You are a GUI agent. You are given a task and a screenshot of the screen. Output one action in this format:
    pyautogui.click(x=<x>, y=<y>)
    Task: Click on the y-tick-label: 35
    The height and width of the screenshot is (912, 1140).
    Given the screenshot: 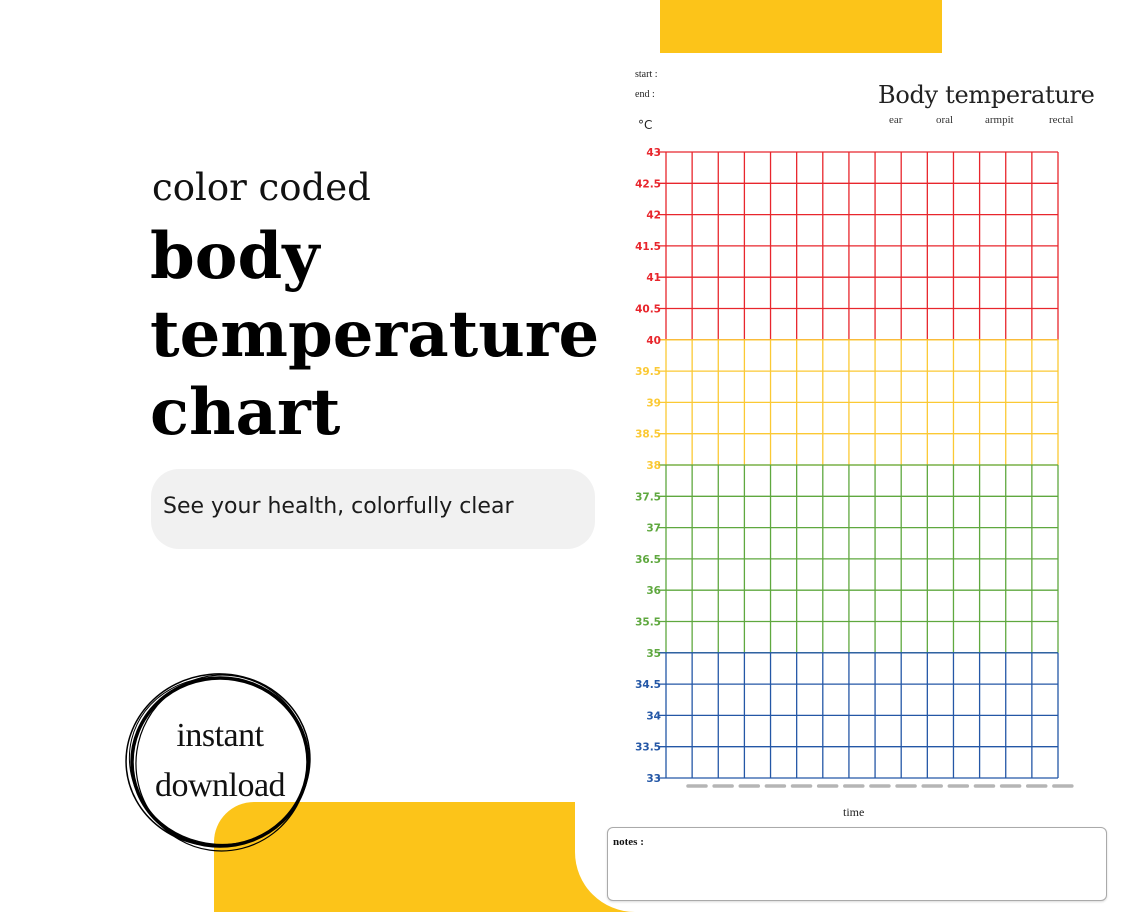 What is the action you would take?
    pyautogui.click(x=653, y=654)
    